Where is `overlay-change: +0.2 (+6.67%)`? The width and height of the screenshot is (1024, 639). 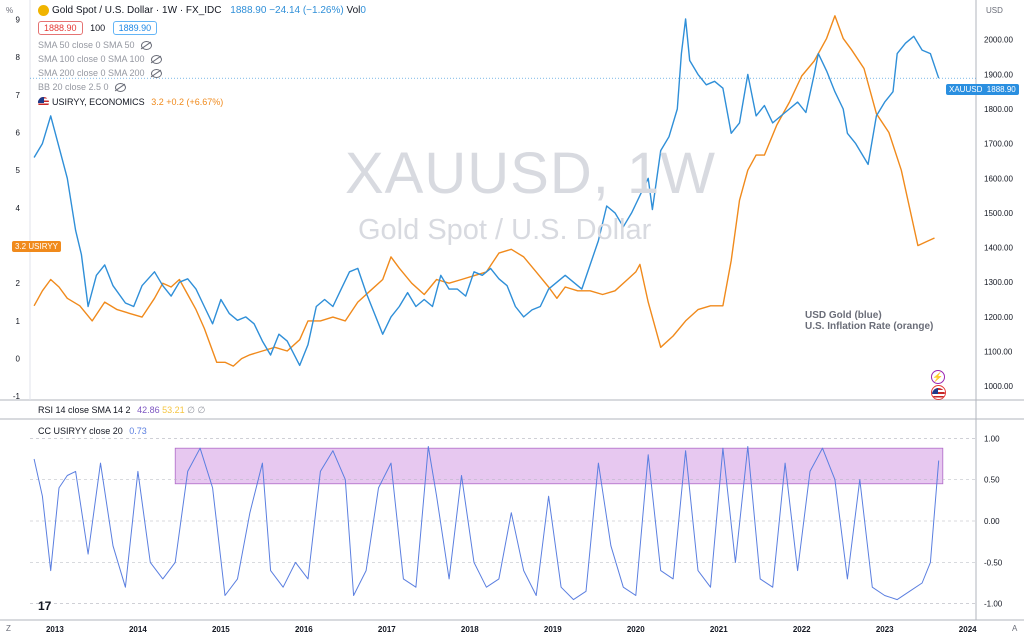
overlay-change: +0.2 (+6.67%) is located at coordinates (195, 102).